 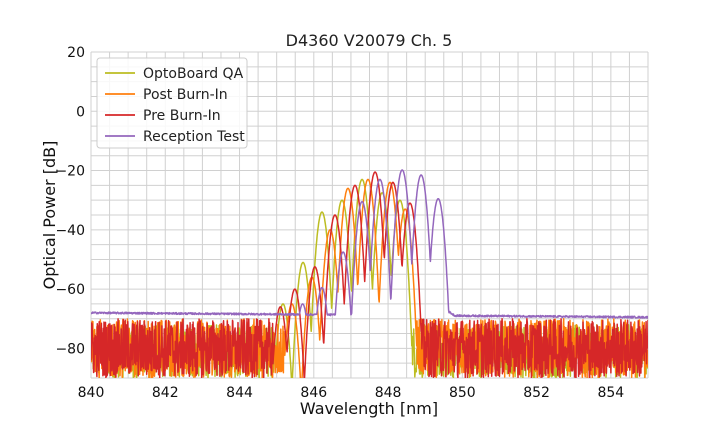 I want to click on chart-title: D4360 V20079 Ch. 5, so click(x=369, y=40).